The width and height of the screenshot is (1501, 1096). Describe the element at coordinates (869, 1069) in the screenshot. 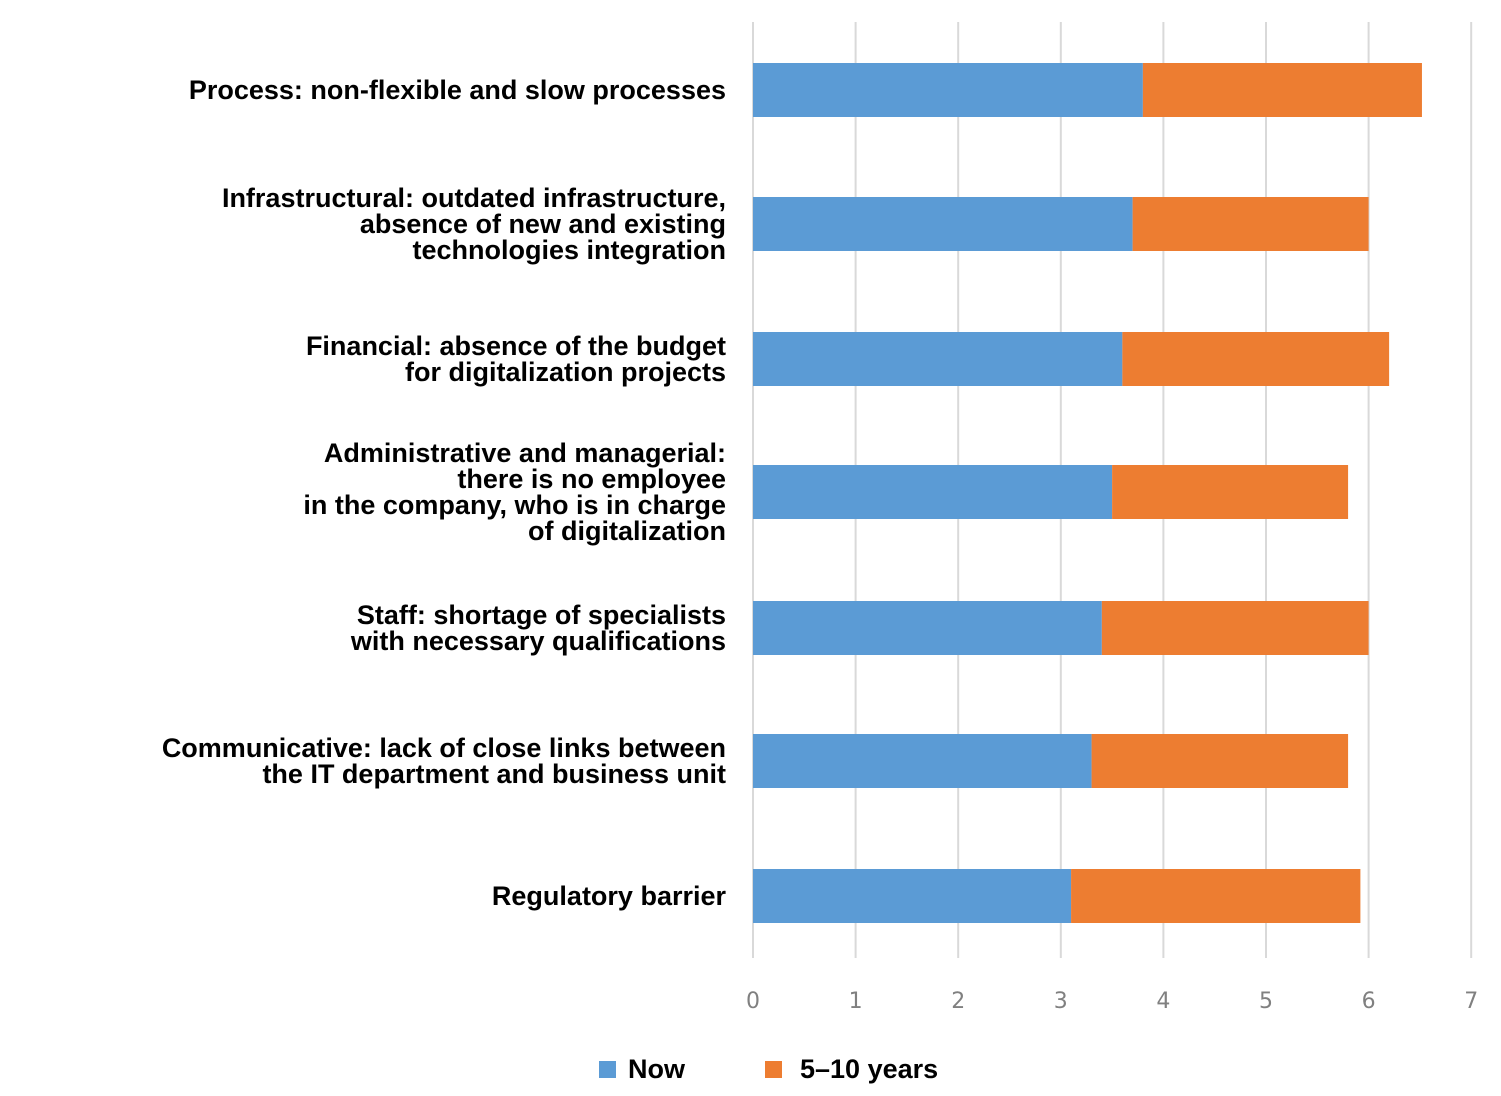

I see `legend-label-future: 5–10 years` at that location.